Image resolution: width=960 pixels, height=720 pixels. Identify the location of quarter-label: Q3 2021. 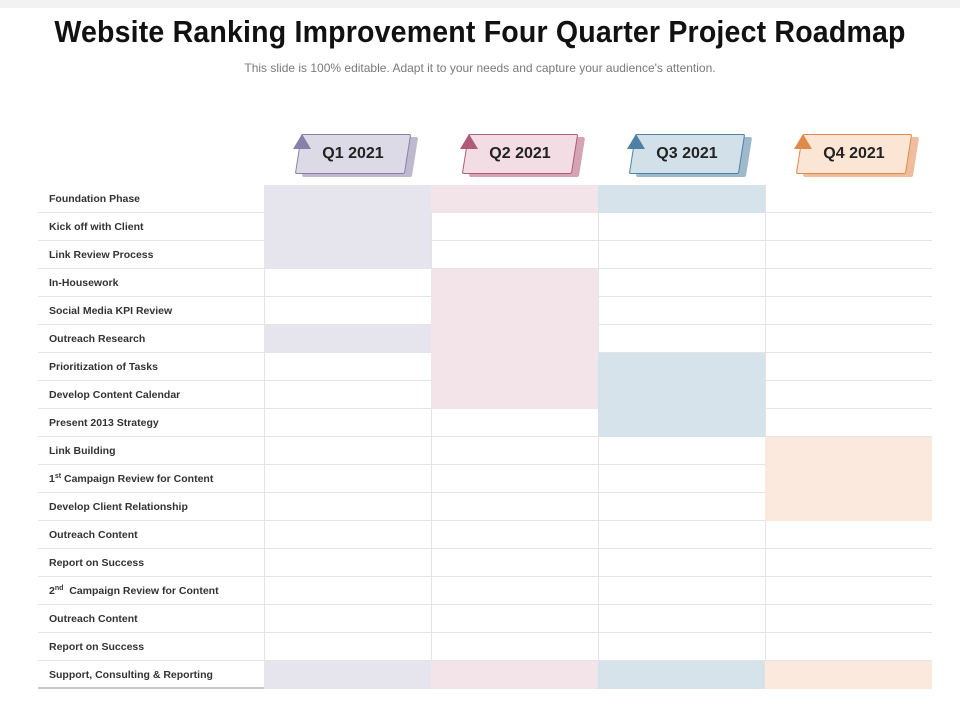
(687, 153).